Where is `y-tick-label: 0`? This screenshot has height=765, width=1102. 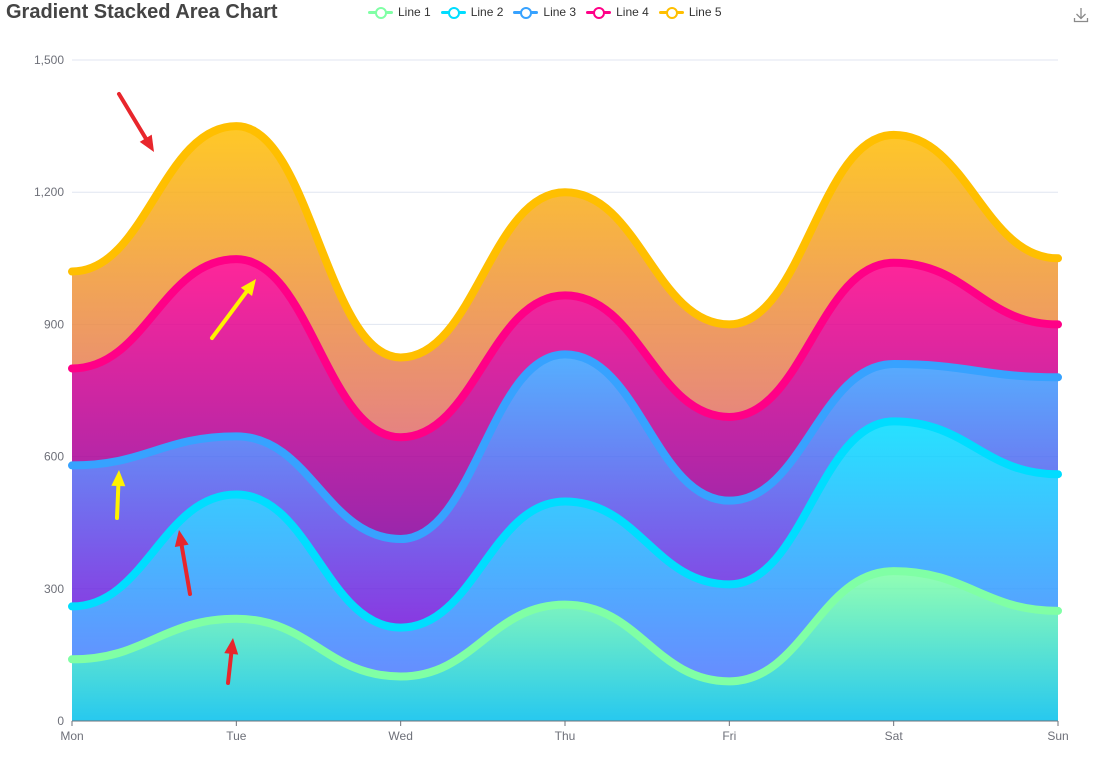 y-tick-label: 0 is located at coordinates (60, 721).